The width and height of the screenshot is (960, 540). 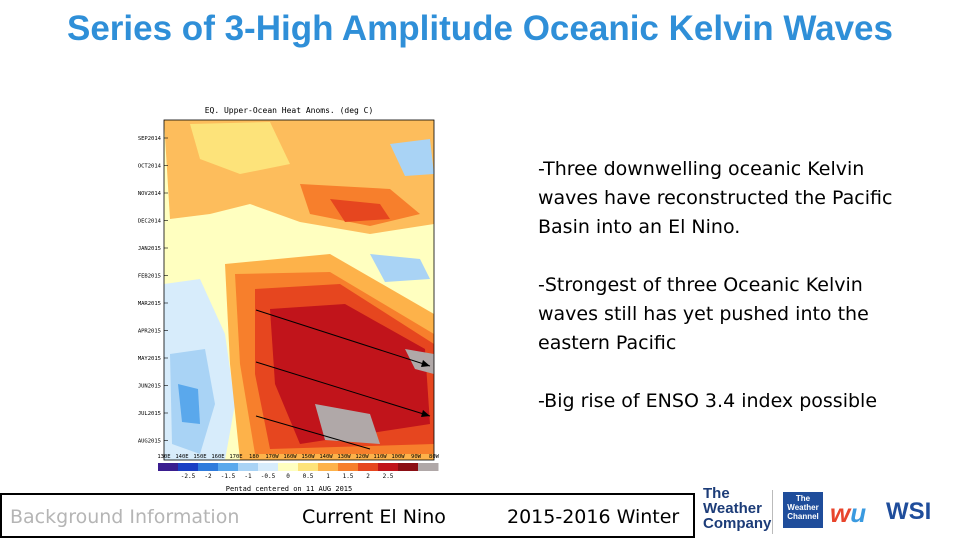 I want to click on wu-logo: wu, so click(x=848, y=513).